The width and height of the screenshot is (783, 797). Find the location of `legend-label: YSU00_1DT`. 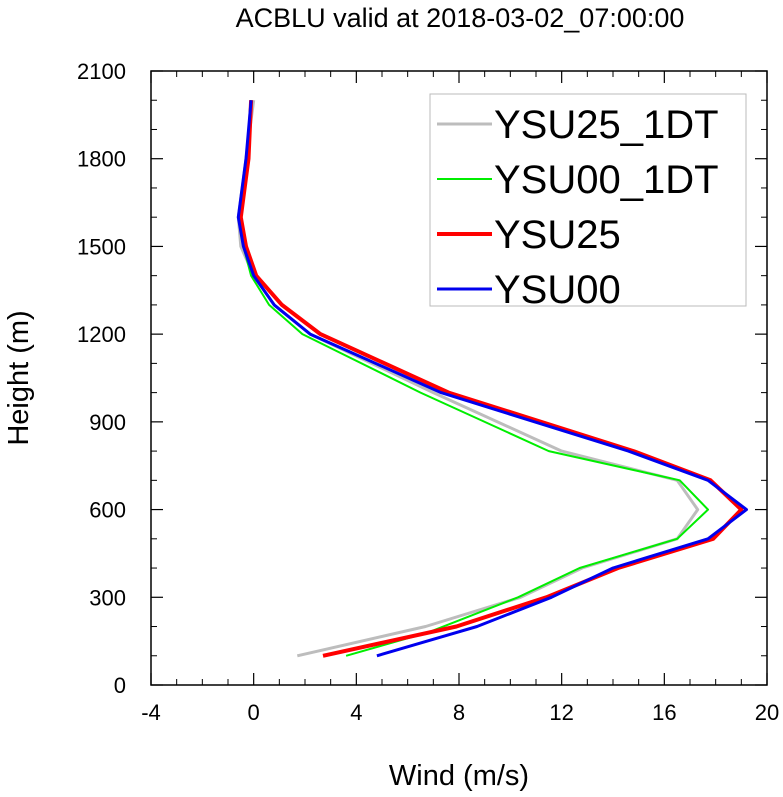

legend-label: YSU00_1DT is located at coordinates (606, 180).